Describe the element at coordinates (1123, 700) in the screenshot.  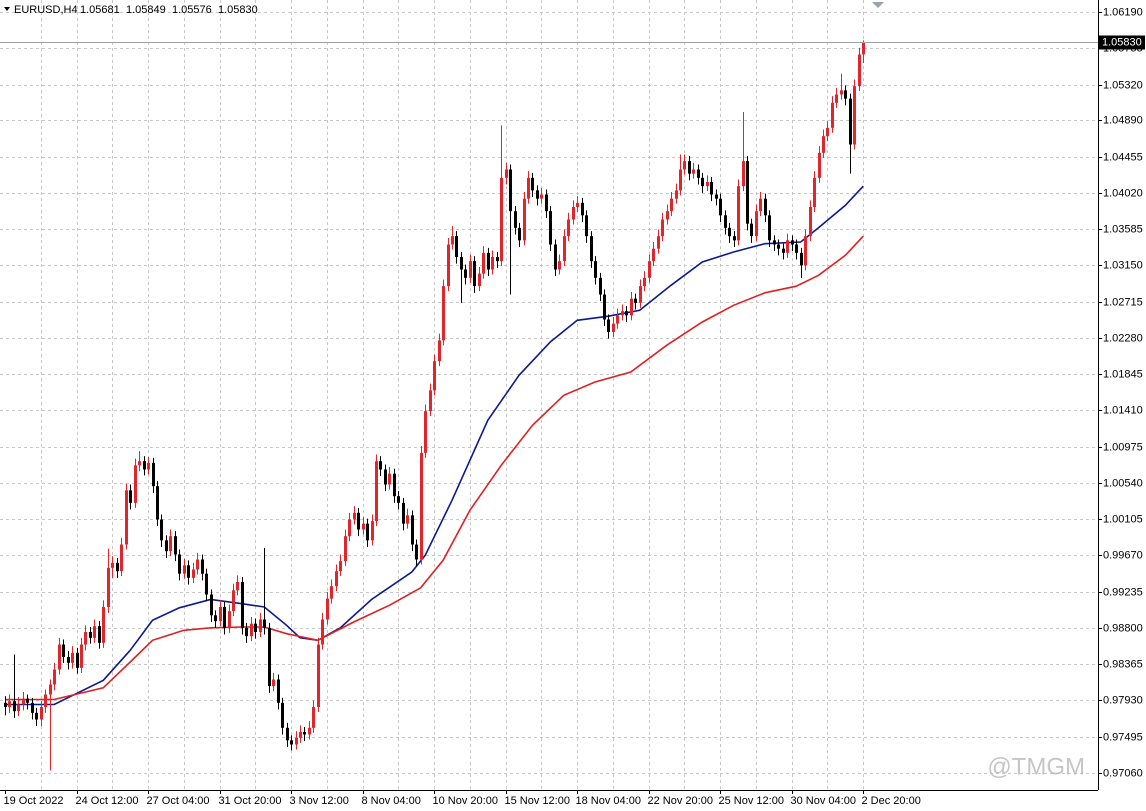
I see `y-tick-label: 0.97930` at that location.